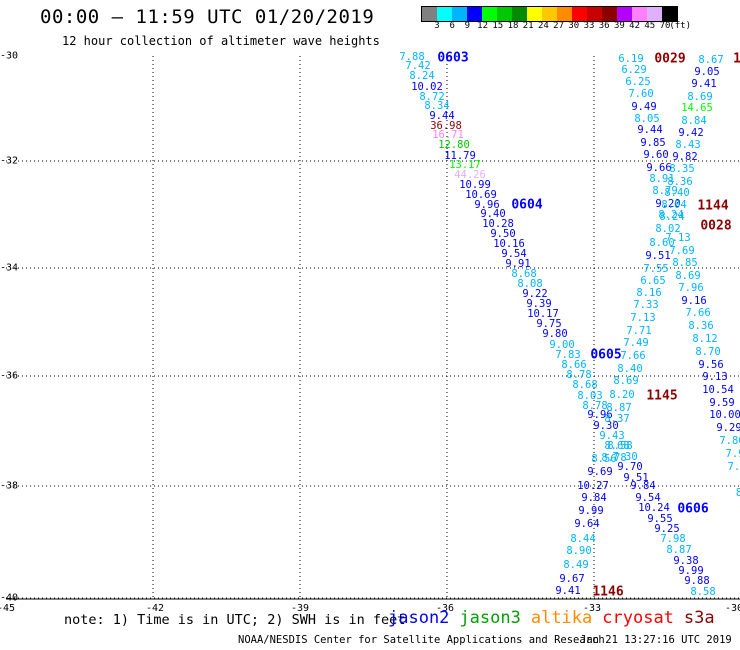  What do you see at coordinates (668, 228) in the screenshot?
I see `wave-height-value: 8.02` at bounding box center [668, 228].